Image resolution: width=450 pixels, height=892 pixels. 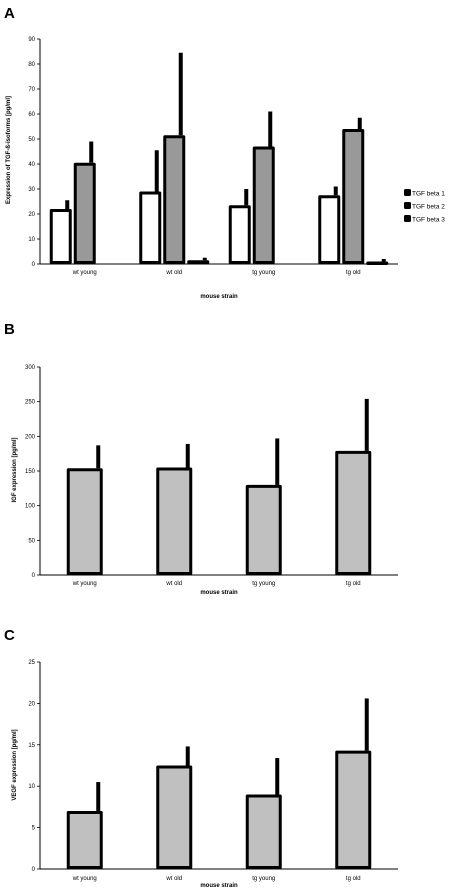 What do you see at coordinates (428, 220) in the screenshot?
I see `legend-label: TGF beta 3` at bounding box center [428, 220].